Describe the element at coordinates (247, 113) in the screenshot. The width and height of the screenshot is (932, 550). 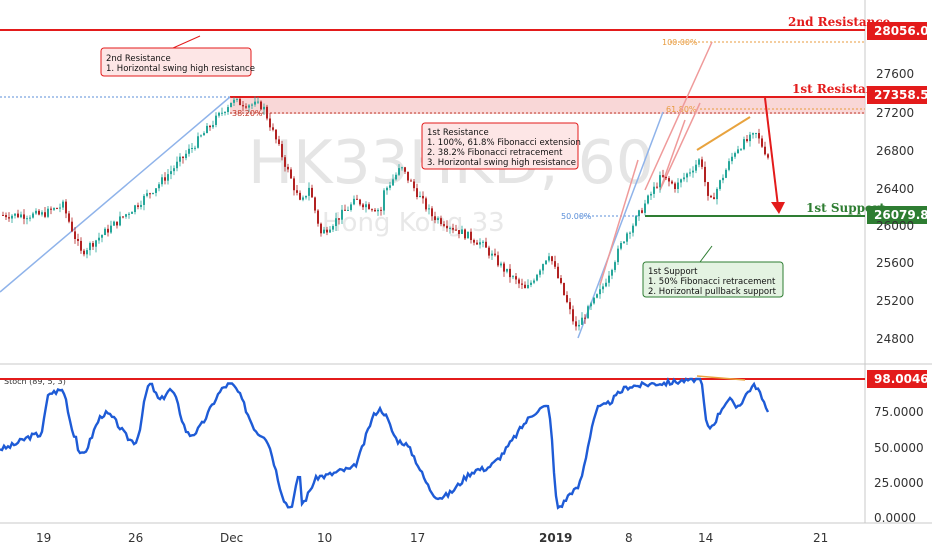
I see `fib-382-label: 38.20%` at that location.